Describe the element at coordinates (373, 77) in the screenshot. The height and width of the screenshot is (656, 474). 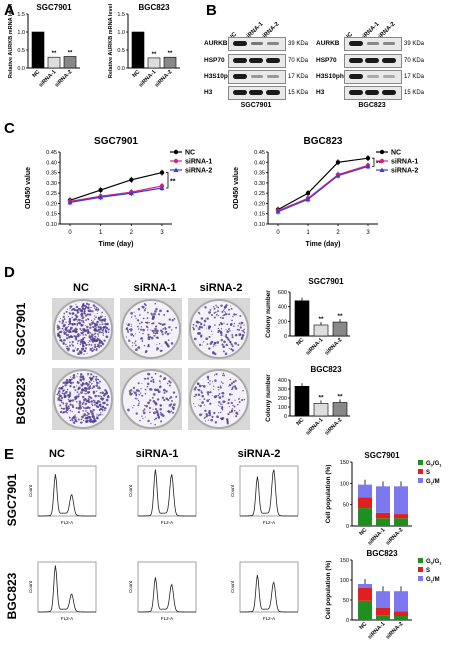
I see `blot2-h3s10ph-strip` at that location.